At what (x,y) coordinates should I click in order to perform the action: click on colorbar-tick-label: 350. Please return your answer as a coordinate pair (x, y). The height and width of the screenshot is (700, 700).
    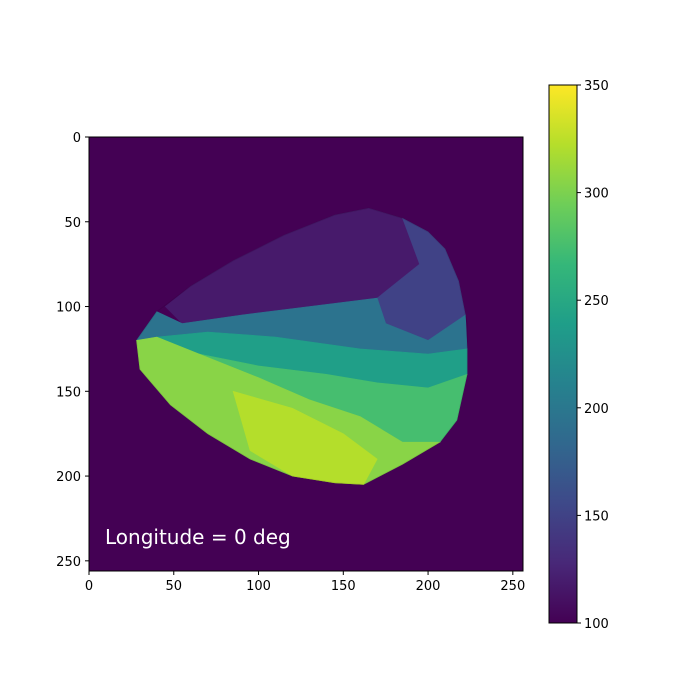
    Looking at the image, I should click on (596, 86).